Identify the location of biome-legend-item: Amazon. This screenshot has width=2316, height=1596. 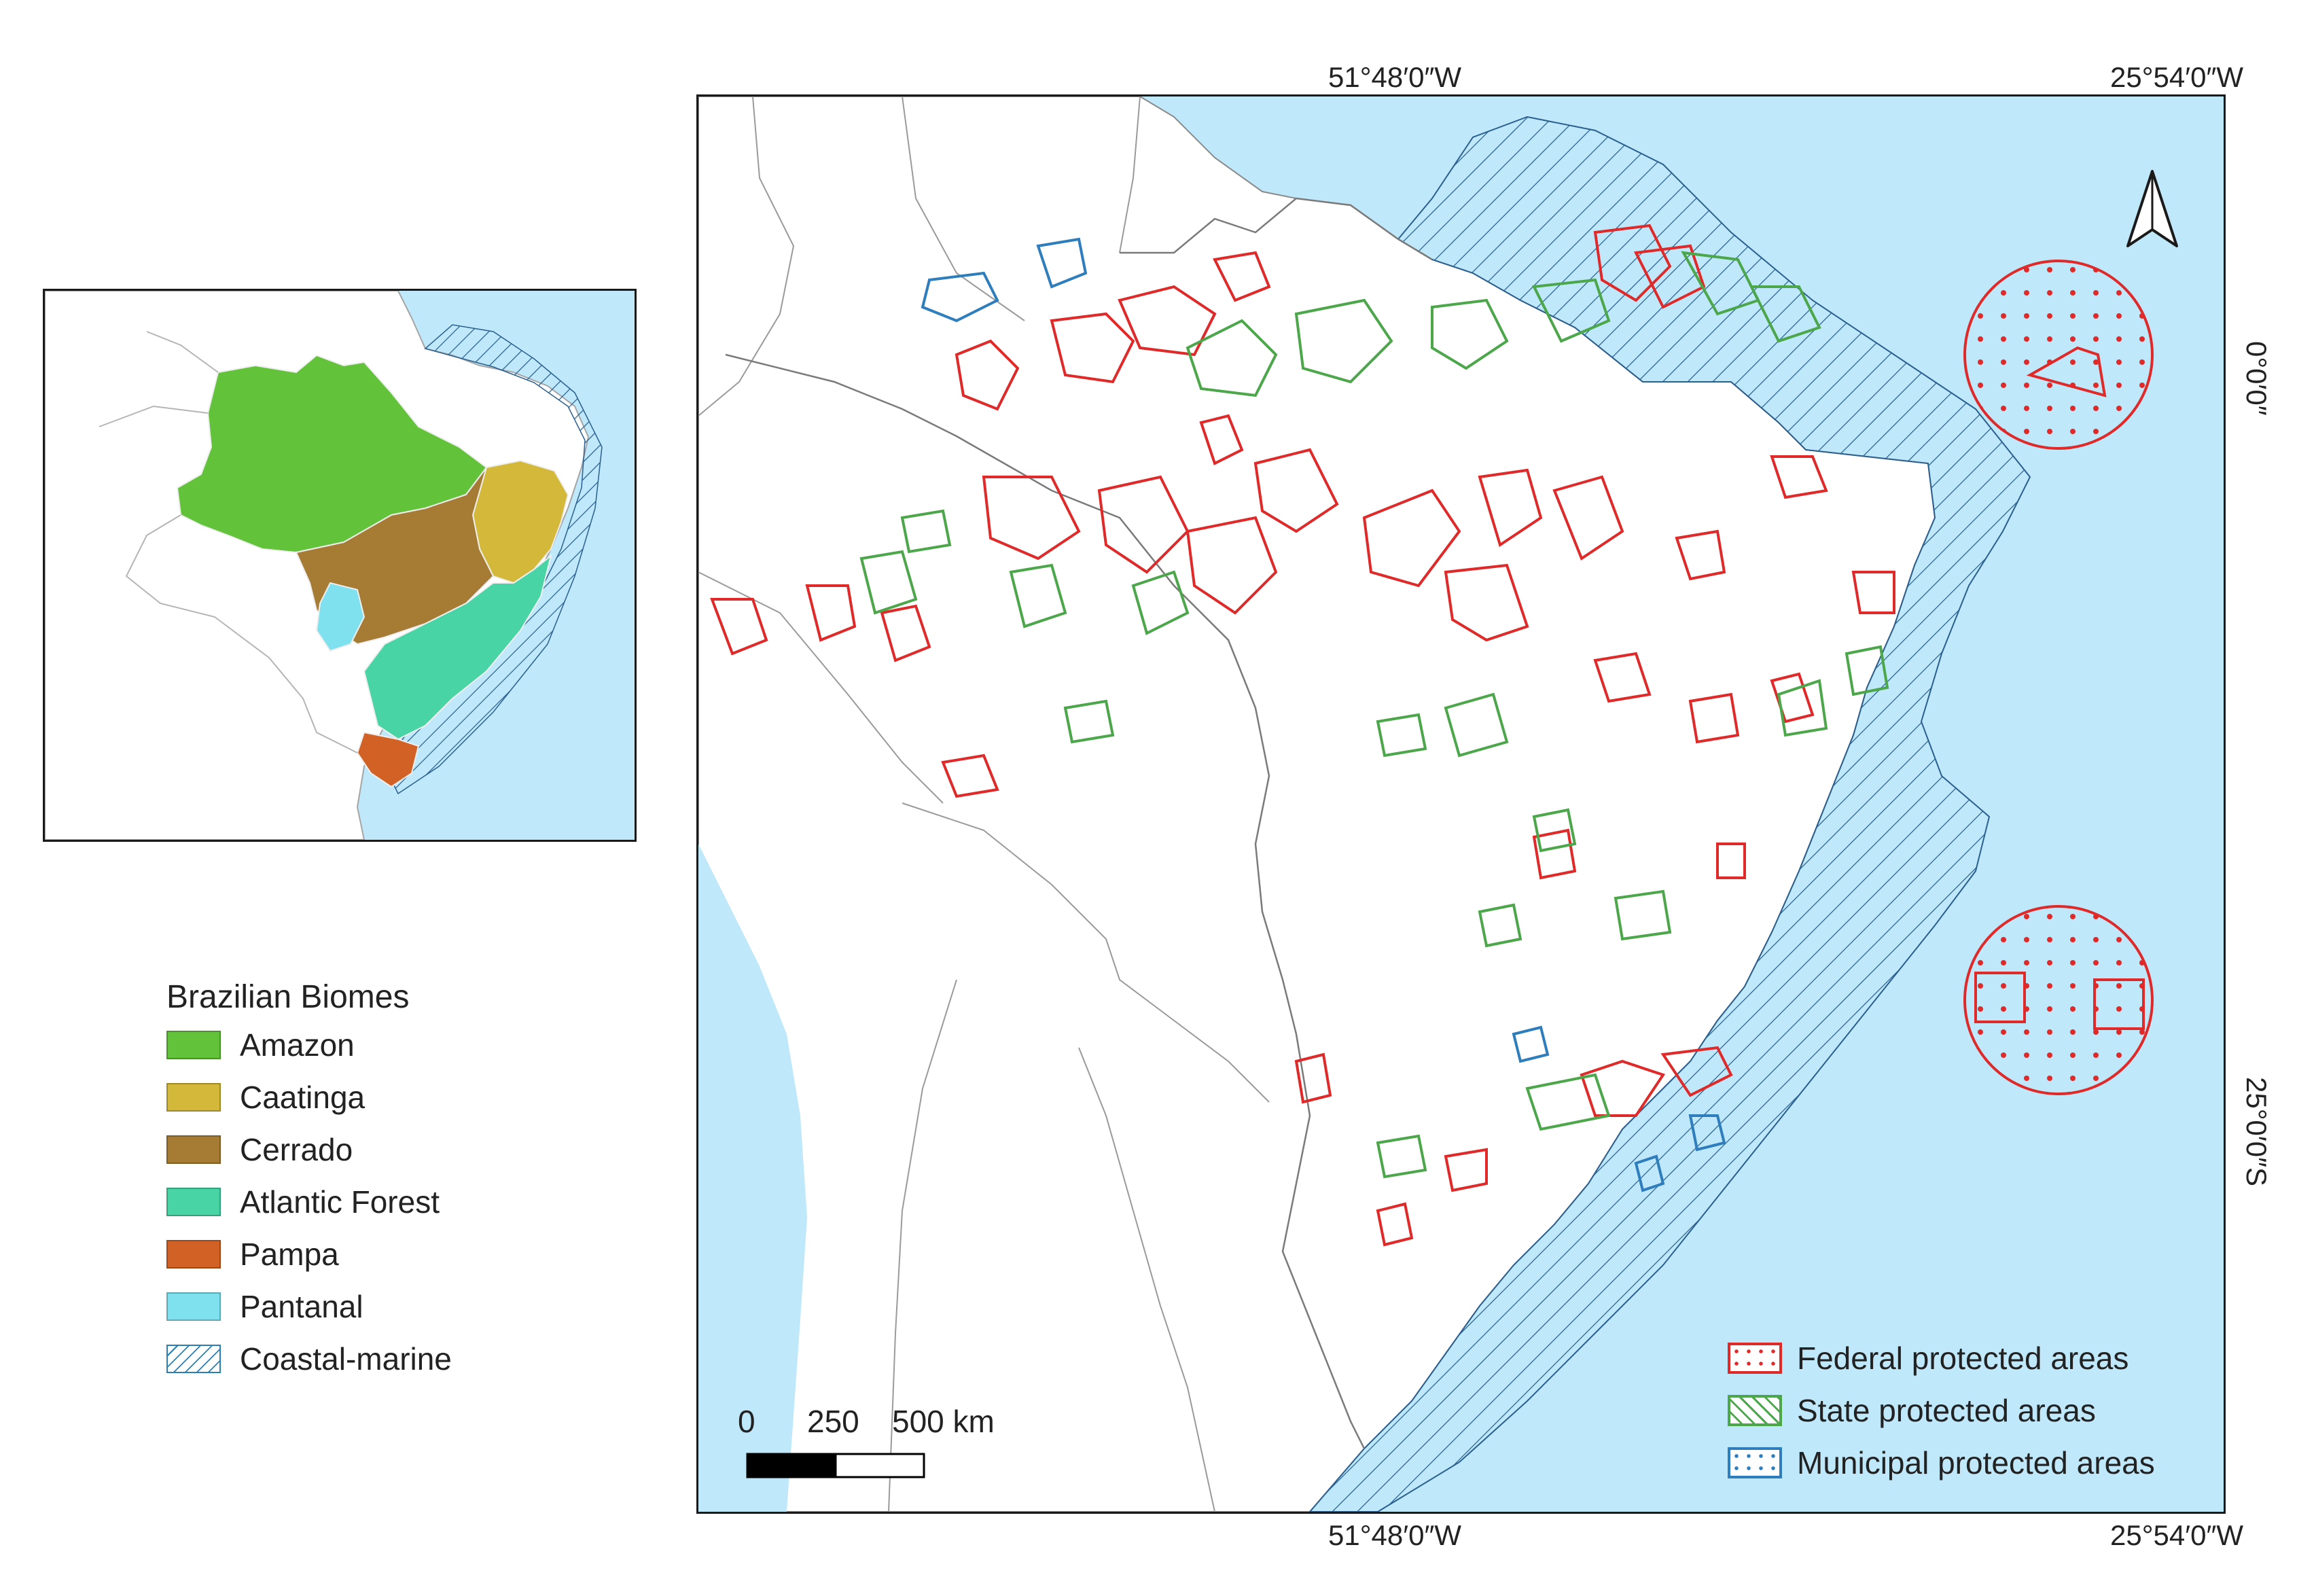
(260, 1045).